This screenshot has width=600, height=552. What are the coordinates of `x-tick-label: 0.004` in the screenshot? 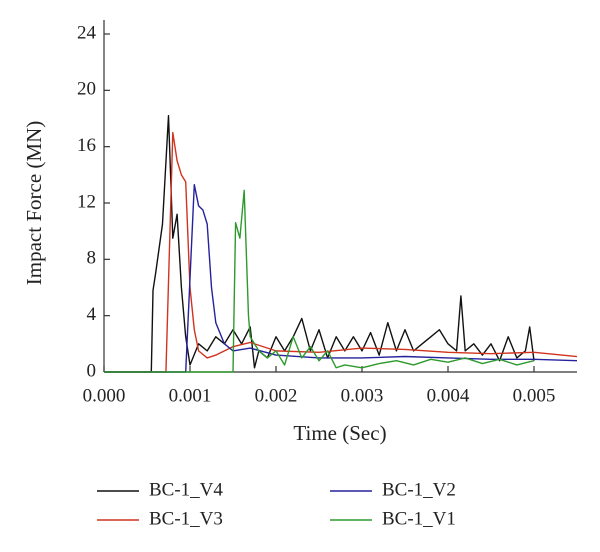 It's located at (448, 395).